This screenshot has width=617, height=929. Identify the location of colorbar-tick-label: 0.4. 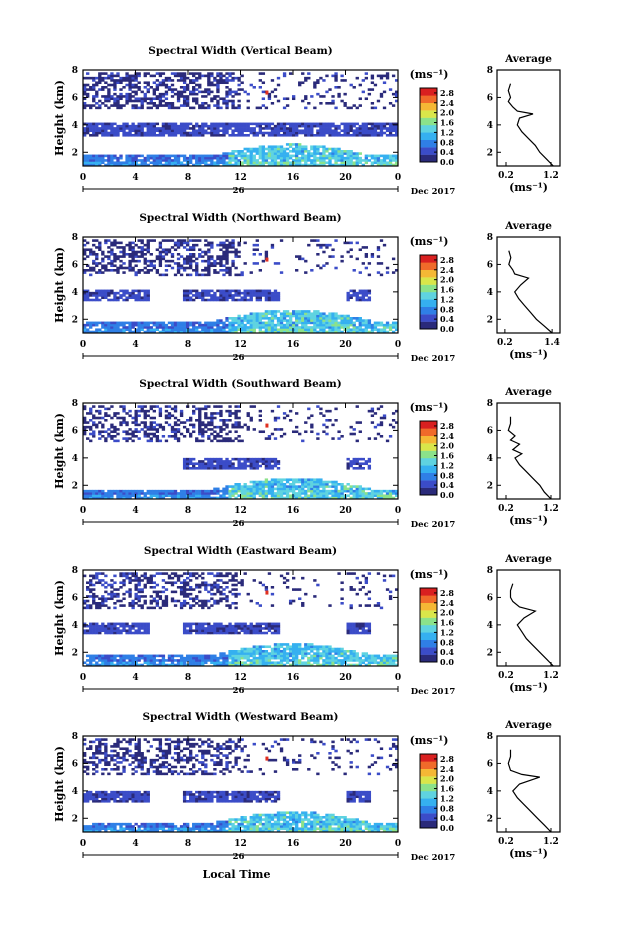
(447, 152).